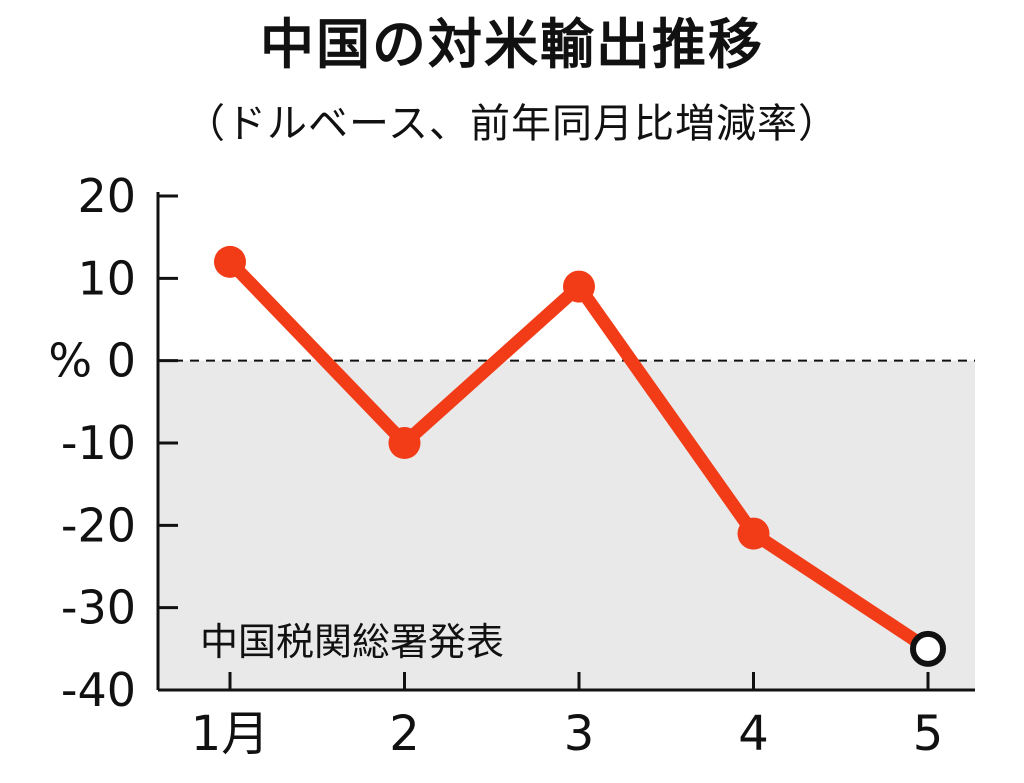 This screenshot has width=1024, height=783. I want to click on x-tick-label: 5, so click(928, 734).